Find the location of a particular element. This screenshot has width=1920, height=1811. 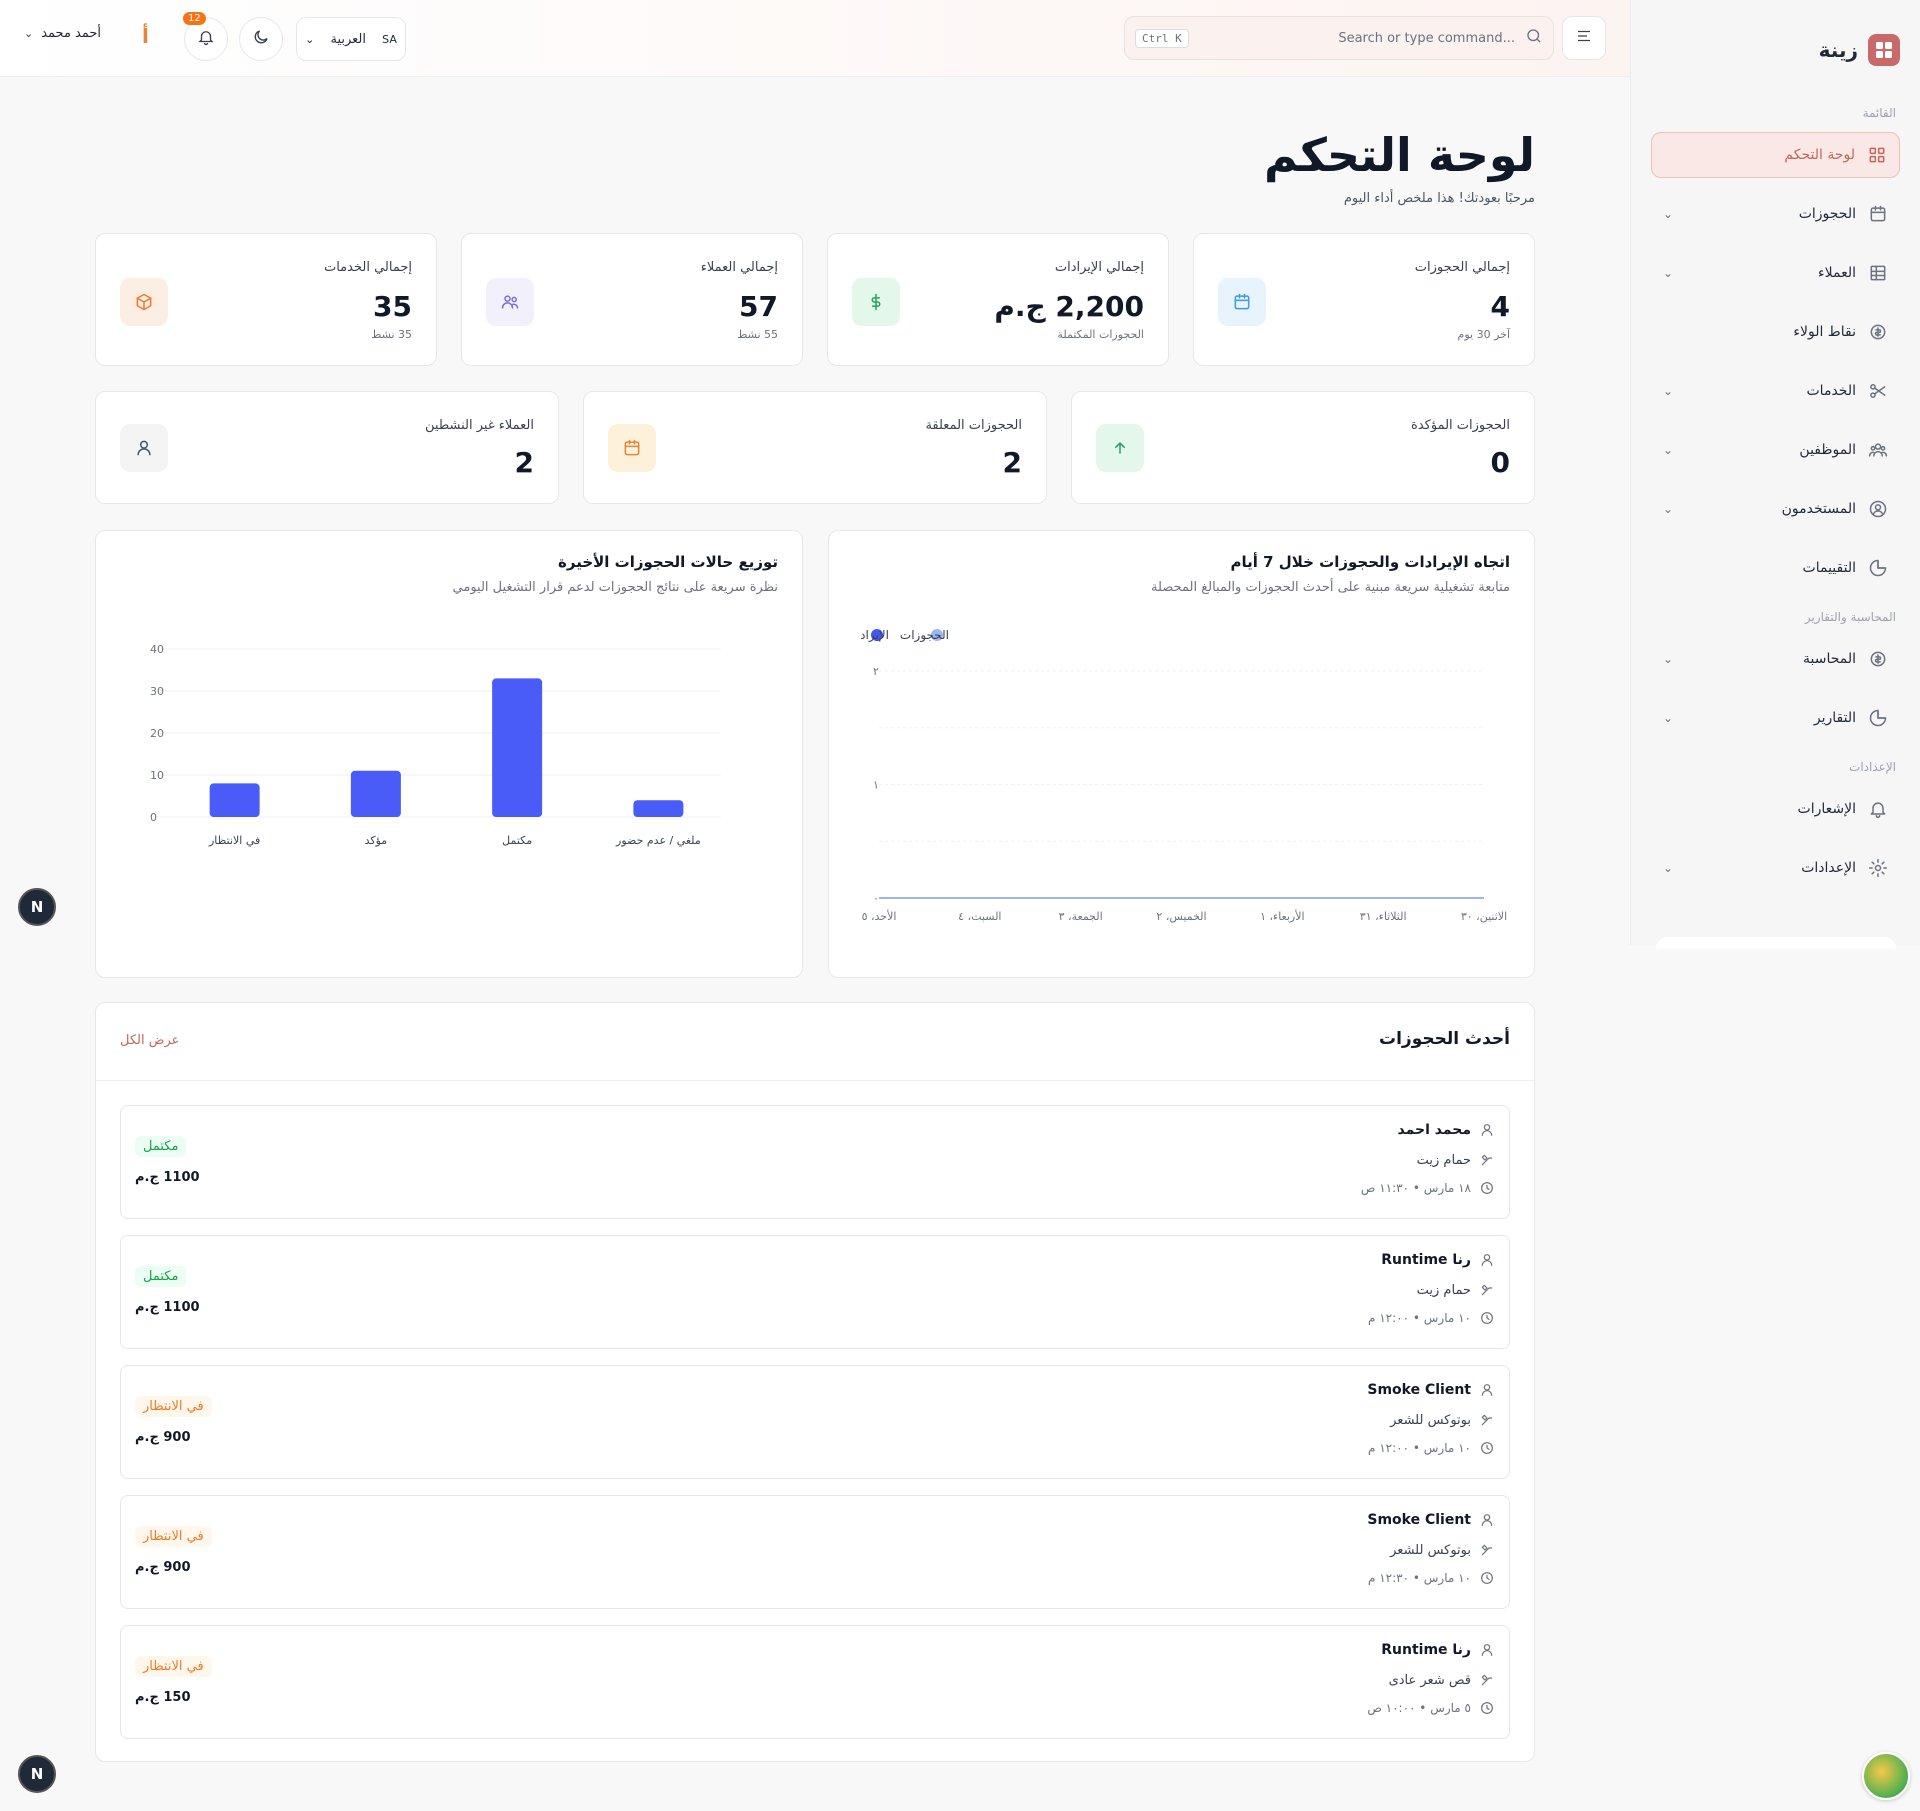

y-tick-label: ٢ is located at coordinates (876, 671).